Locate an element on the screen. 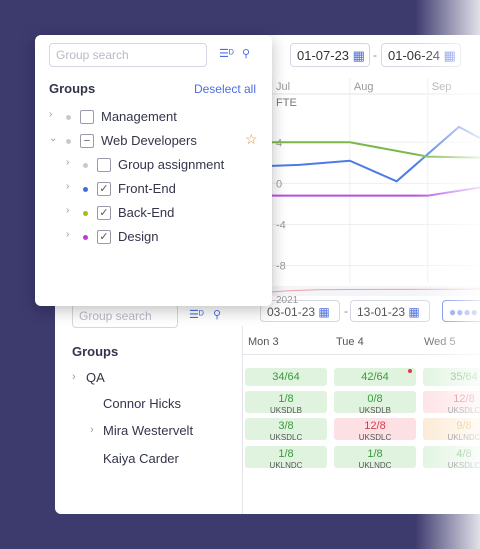 The image size is (480, 549). group-label: Back-End is located at coordinates (146, 212).